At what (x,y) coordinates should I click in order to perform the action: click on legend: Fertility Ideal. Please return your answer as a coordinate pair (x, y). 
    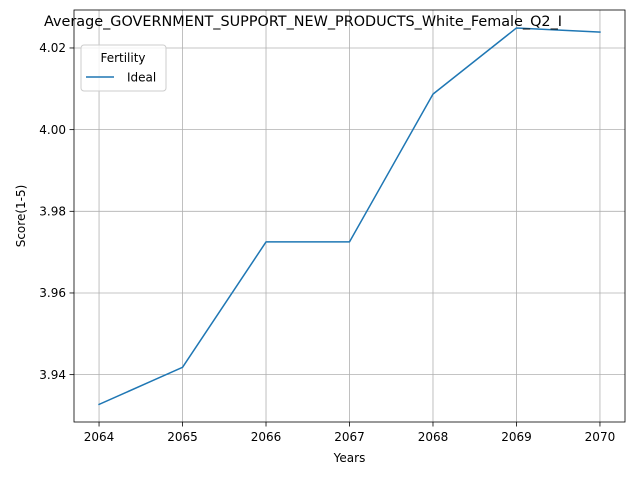
    Looking at the image, I should click on (123, 68).